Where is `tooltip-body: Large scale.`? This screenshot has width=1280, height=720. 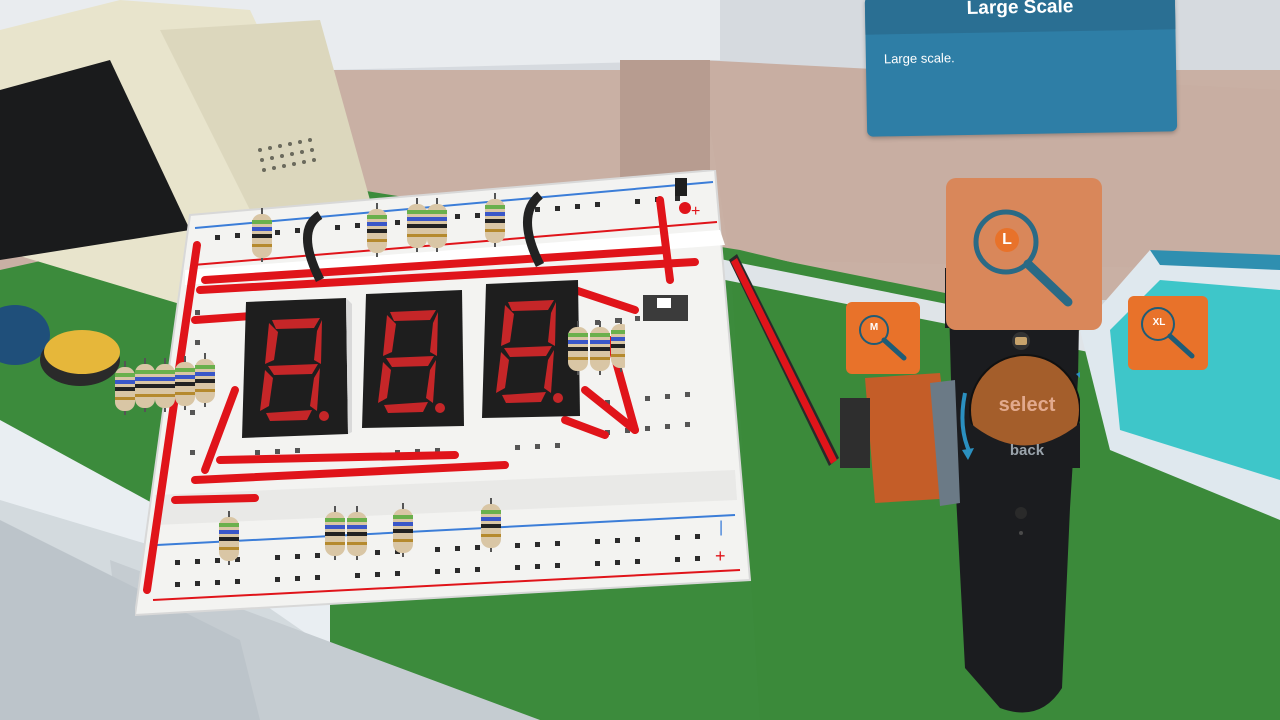 tooltip-body: Large scale. is located at coordinates (919, 58).